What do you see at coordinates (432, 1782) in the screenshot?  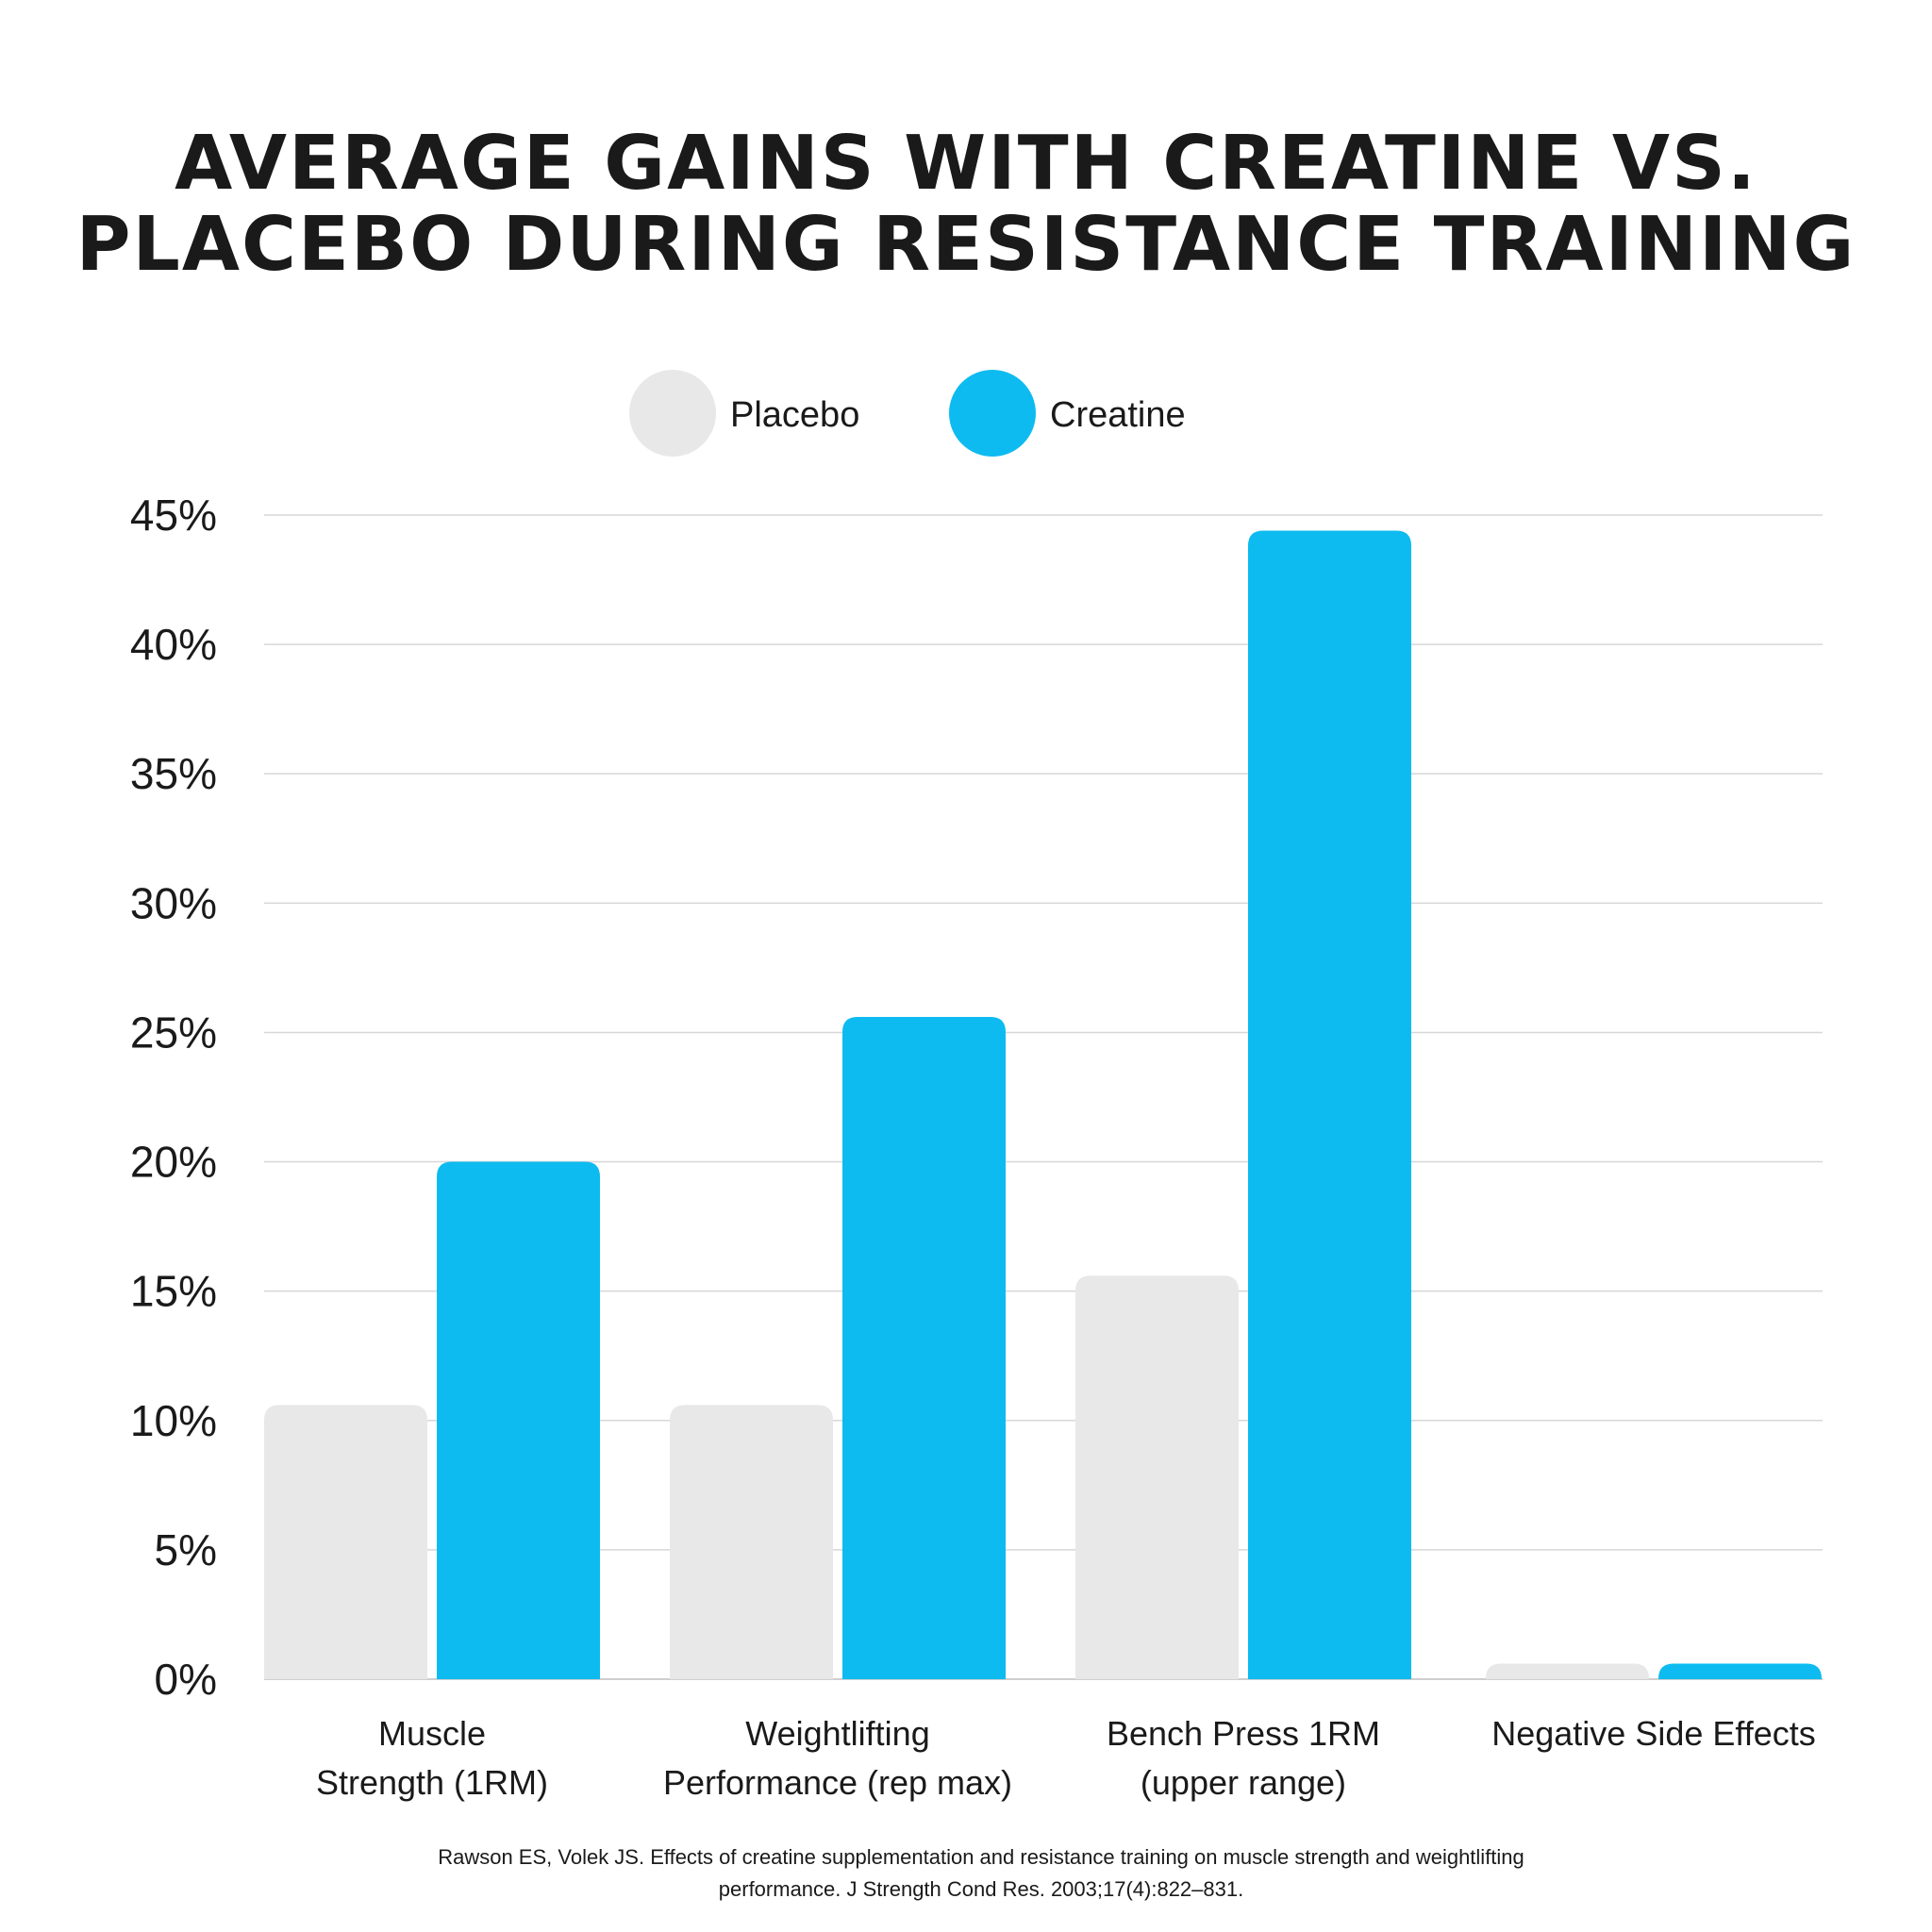 I see `x-category-label: Strength (1RM)` at bounding box center [432, 1782].